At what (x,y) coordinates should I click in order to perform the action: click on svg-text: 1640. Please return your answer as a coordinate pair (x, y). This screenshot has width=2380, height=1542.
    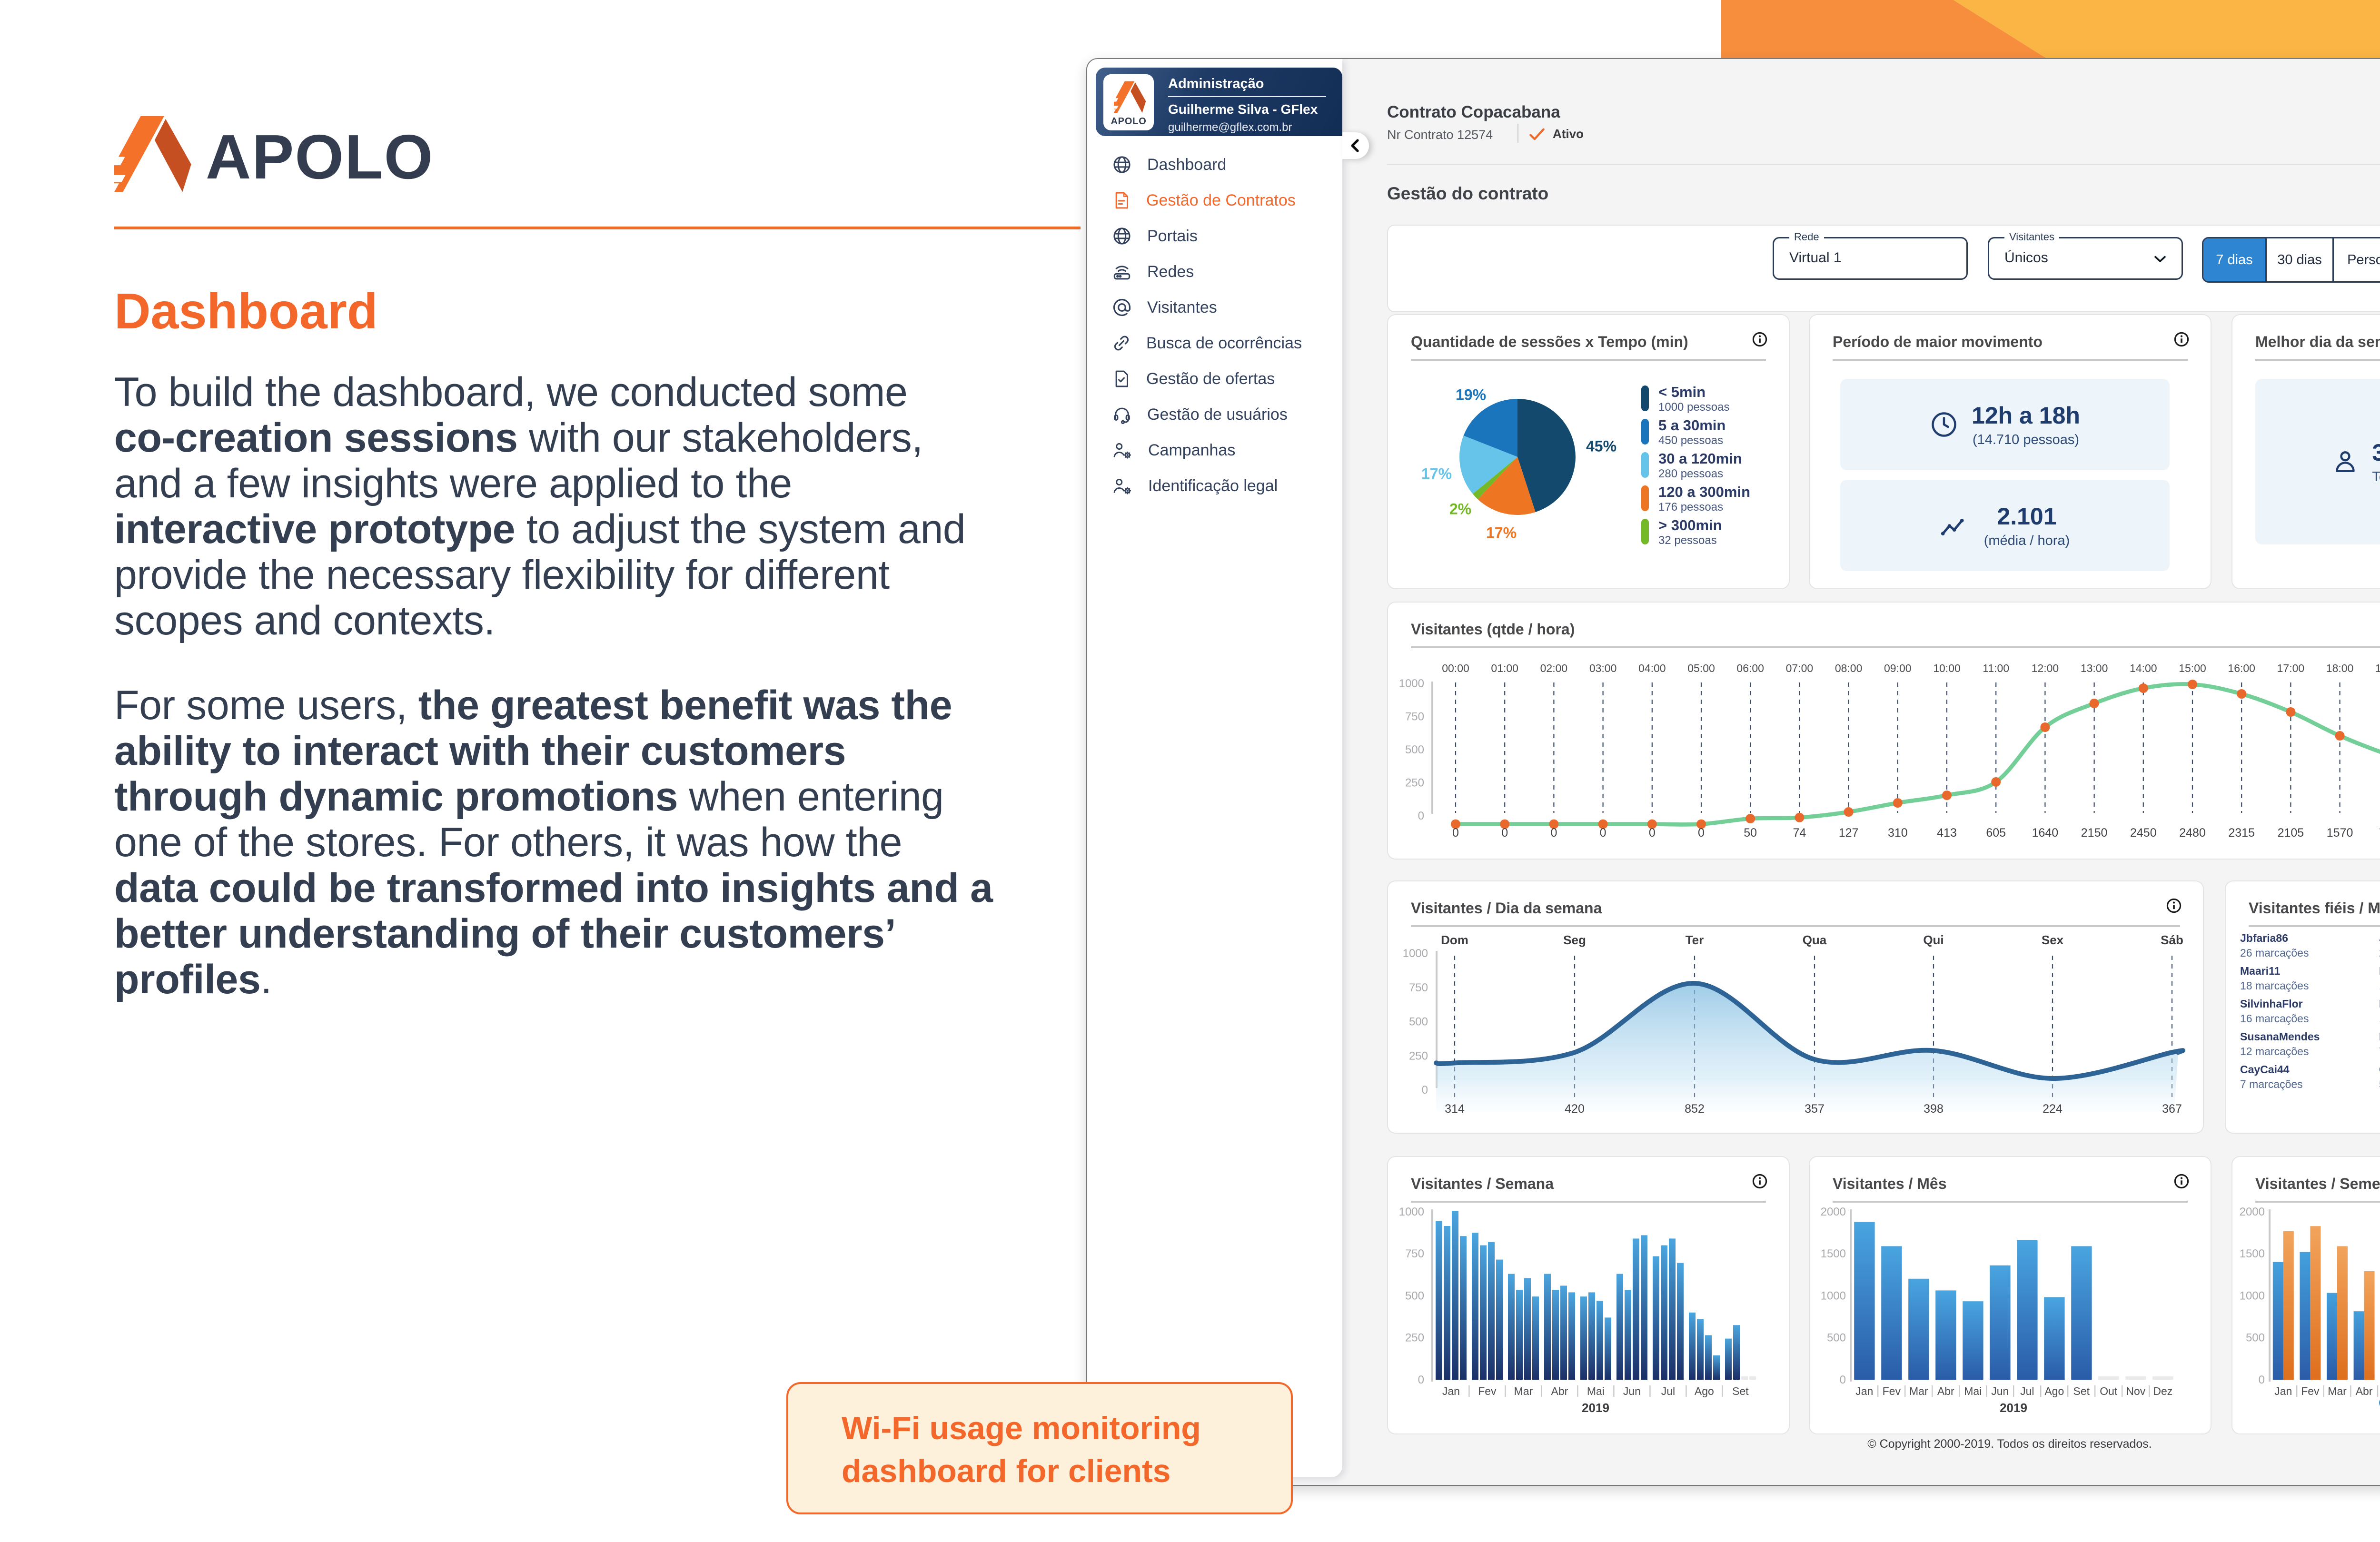
    Looking at the image, I should click on (2045, 833).